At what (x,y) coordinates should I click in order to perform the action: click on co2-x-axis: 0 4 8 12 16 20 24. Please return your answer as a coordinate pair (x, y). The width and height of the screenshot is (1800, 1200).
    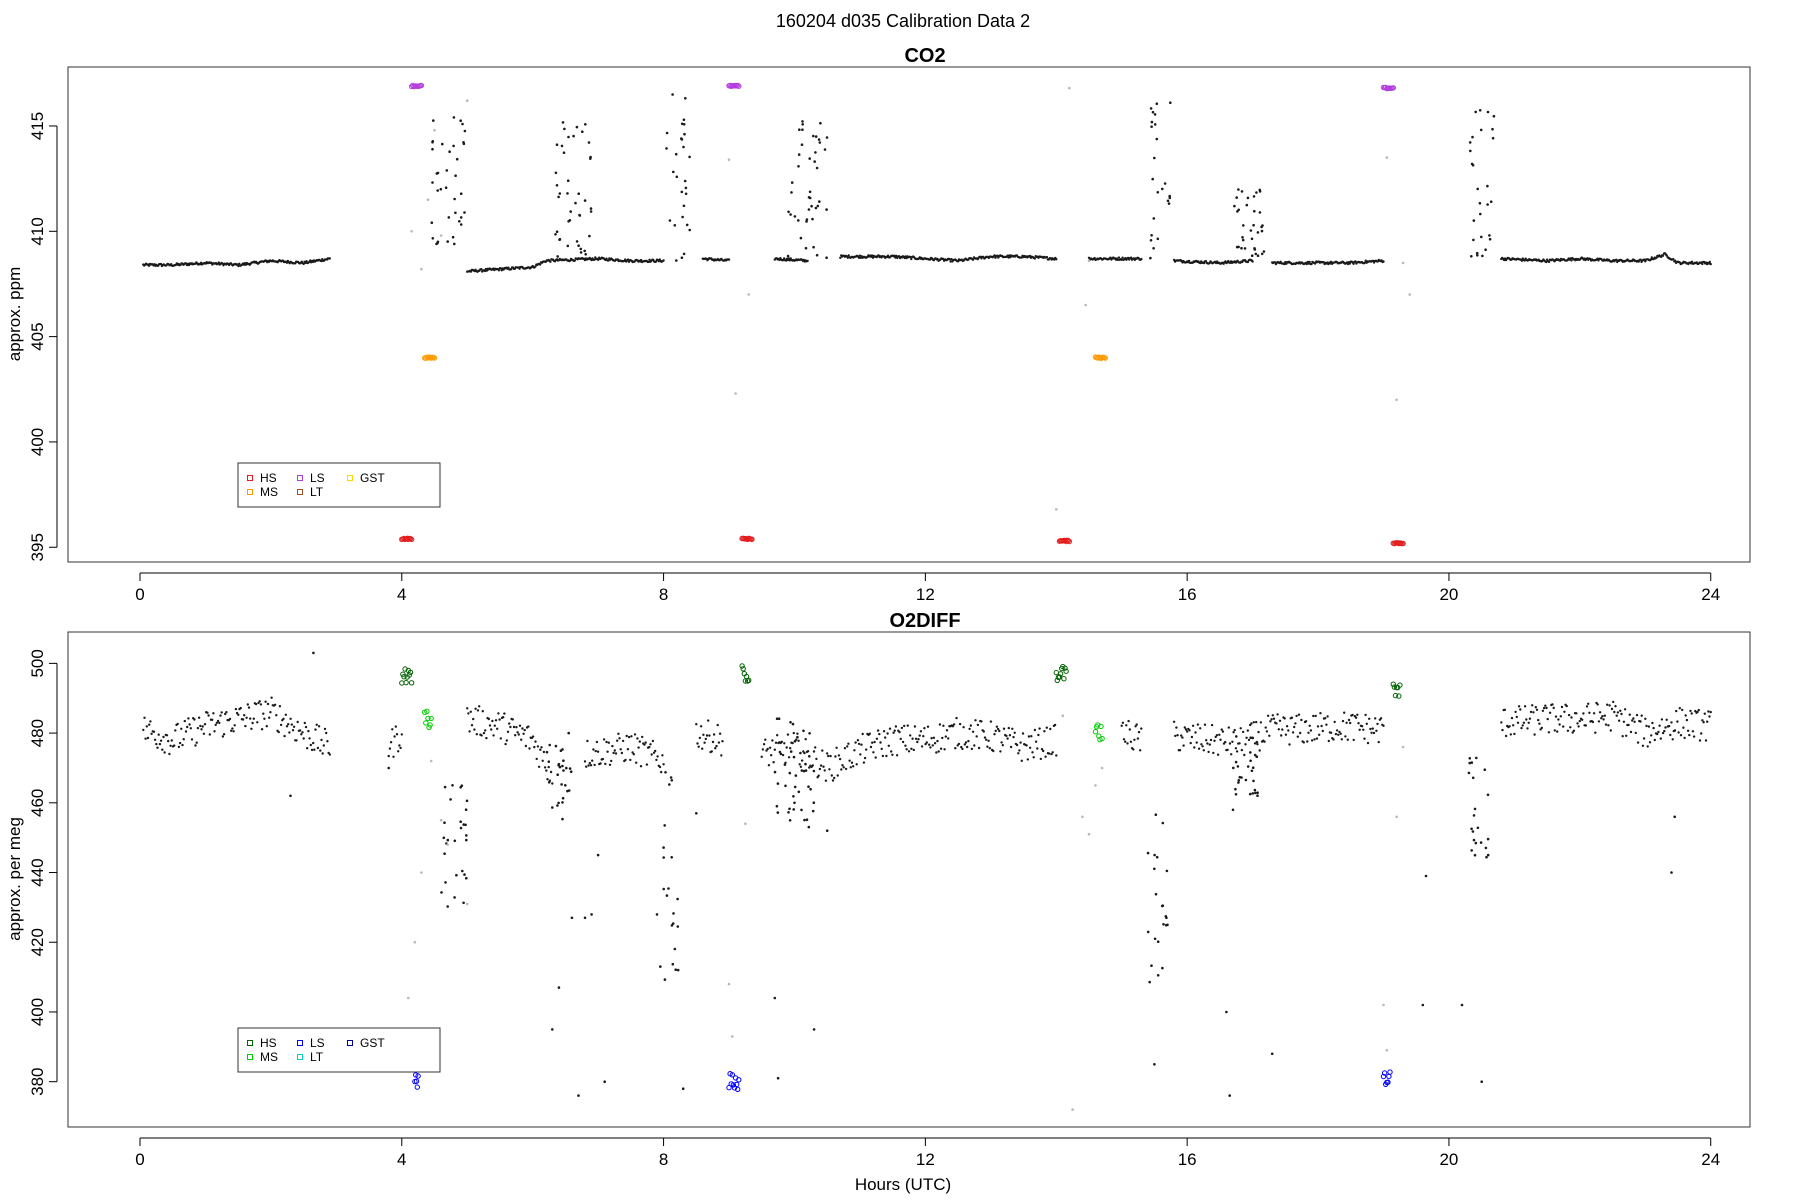
    Looking at the image, I should click on (927, 588).